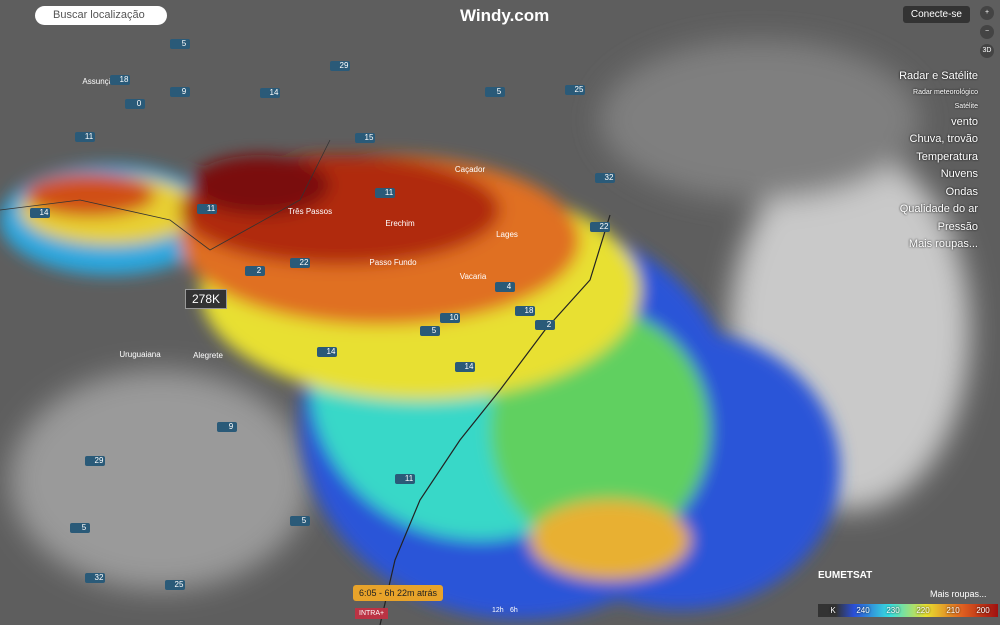 The image size is (1000, 625). What do you see at coordinates (393, 262) in the screenshot?
I see `place-label: Passo Fundo` at bounding box center [393, 262].